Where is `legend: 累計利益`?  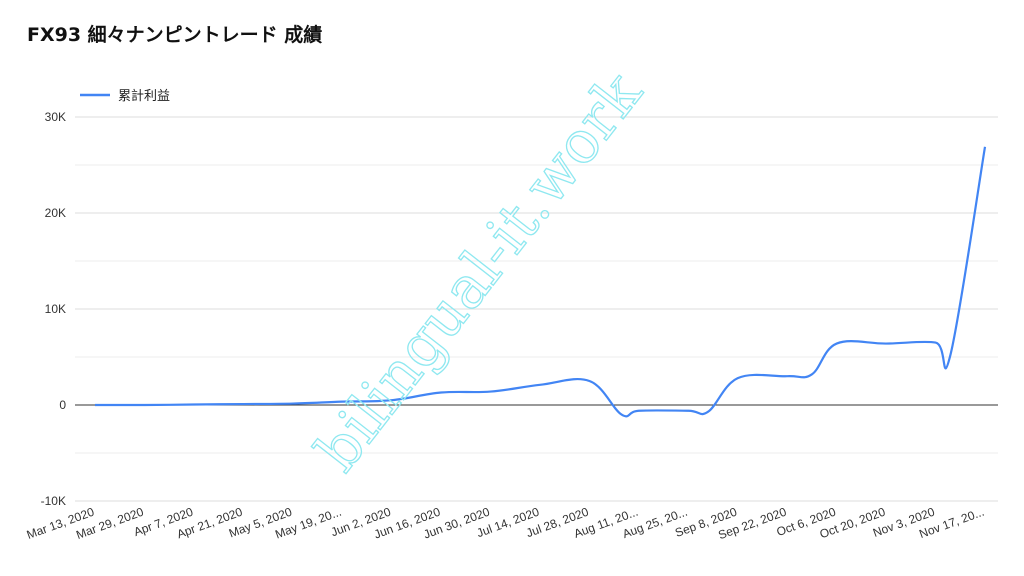
legend: 累計利益 is located at coordinates (125, 96).